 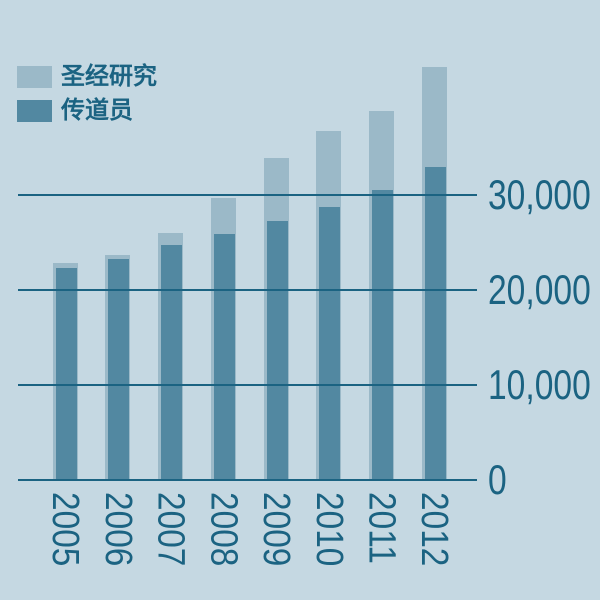 What do you see at coordinates (497, 479) in the screenshot?
I see `y-axis-label-0: 0` at bounding box center [497, 479].